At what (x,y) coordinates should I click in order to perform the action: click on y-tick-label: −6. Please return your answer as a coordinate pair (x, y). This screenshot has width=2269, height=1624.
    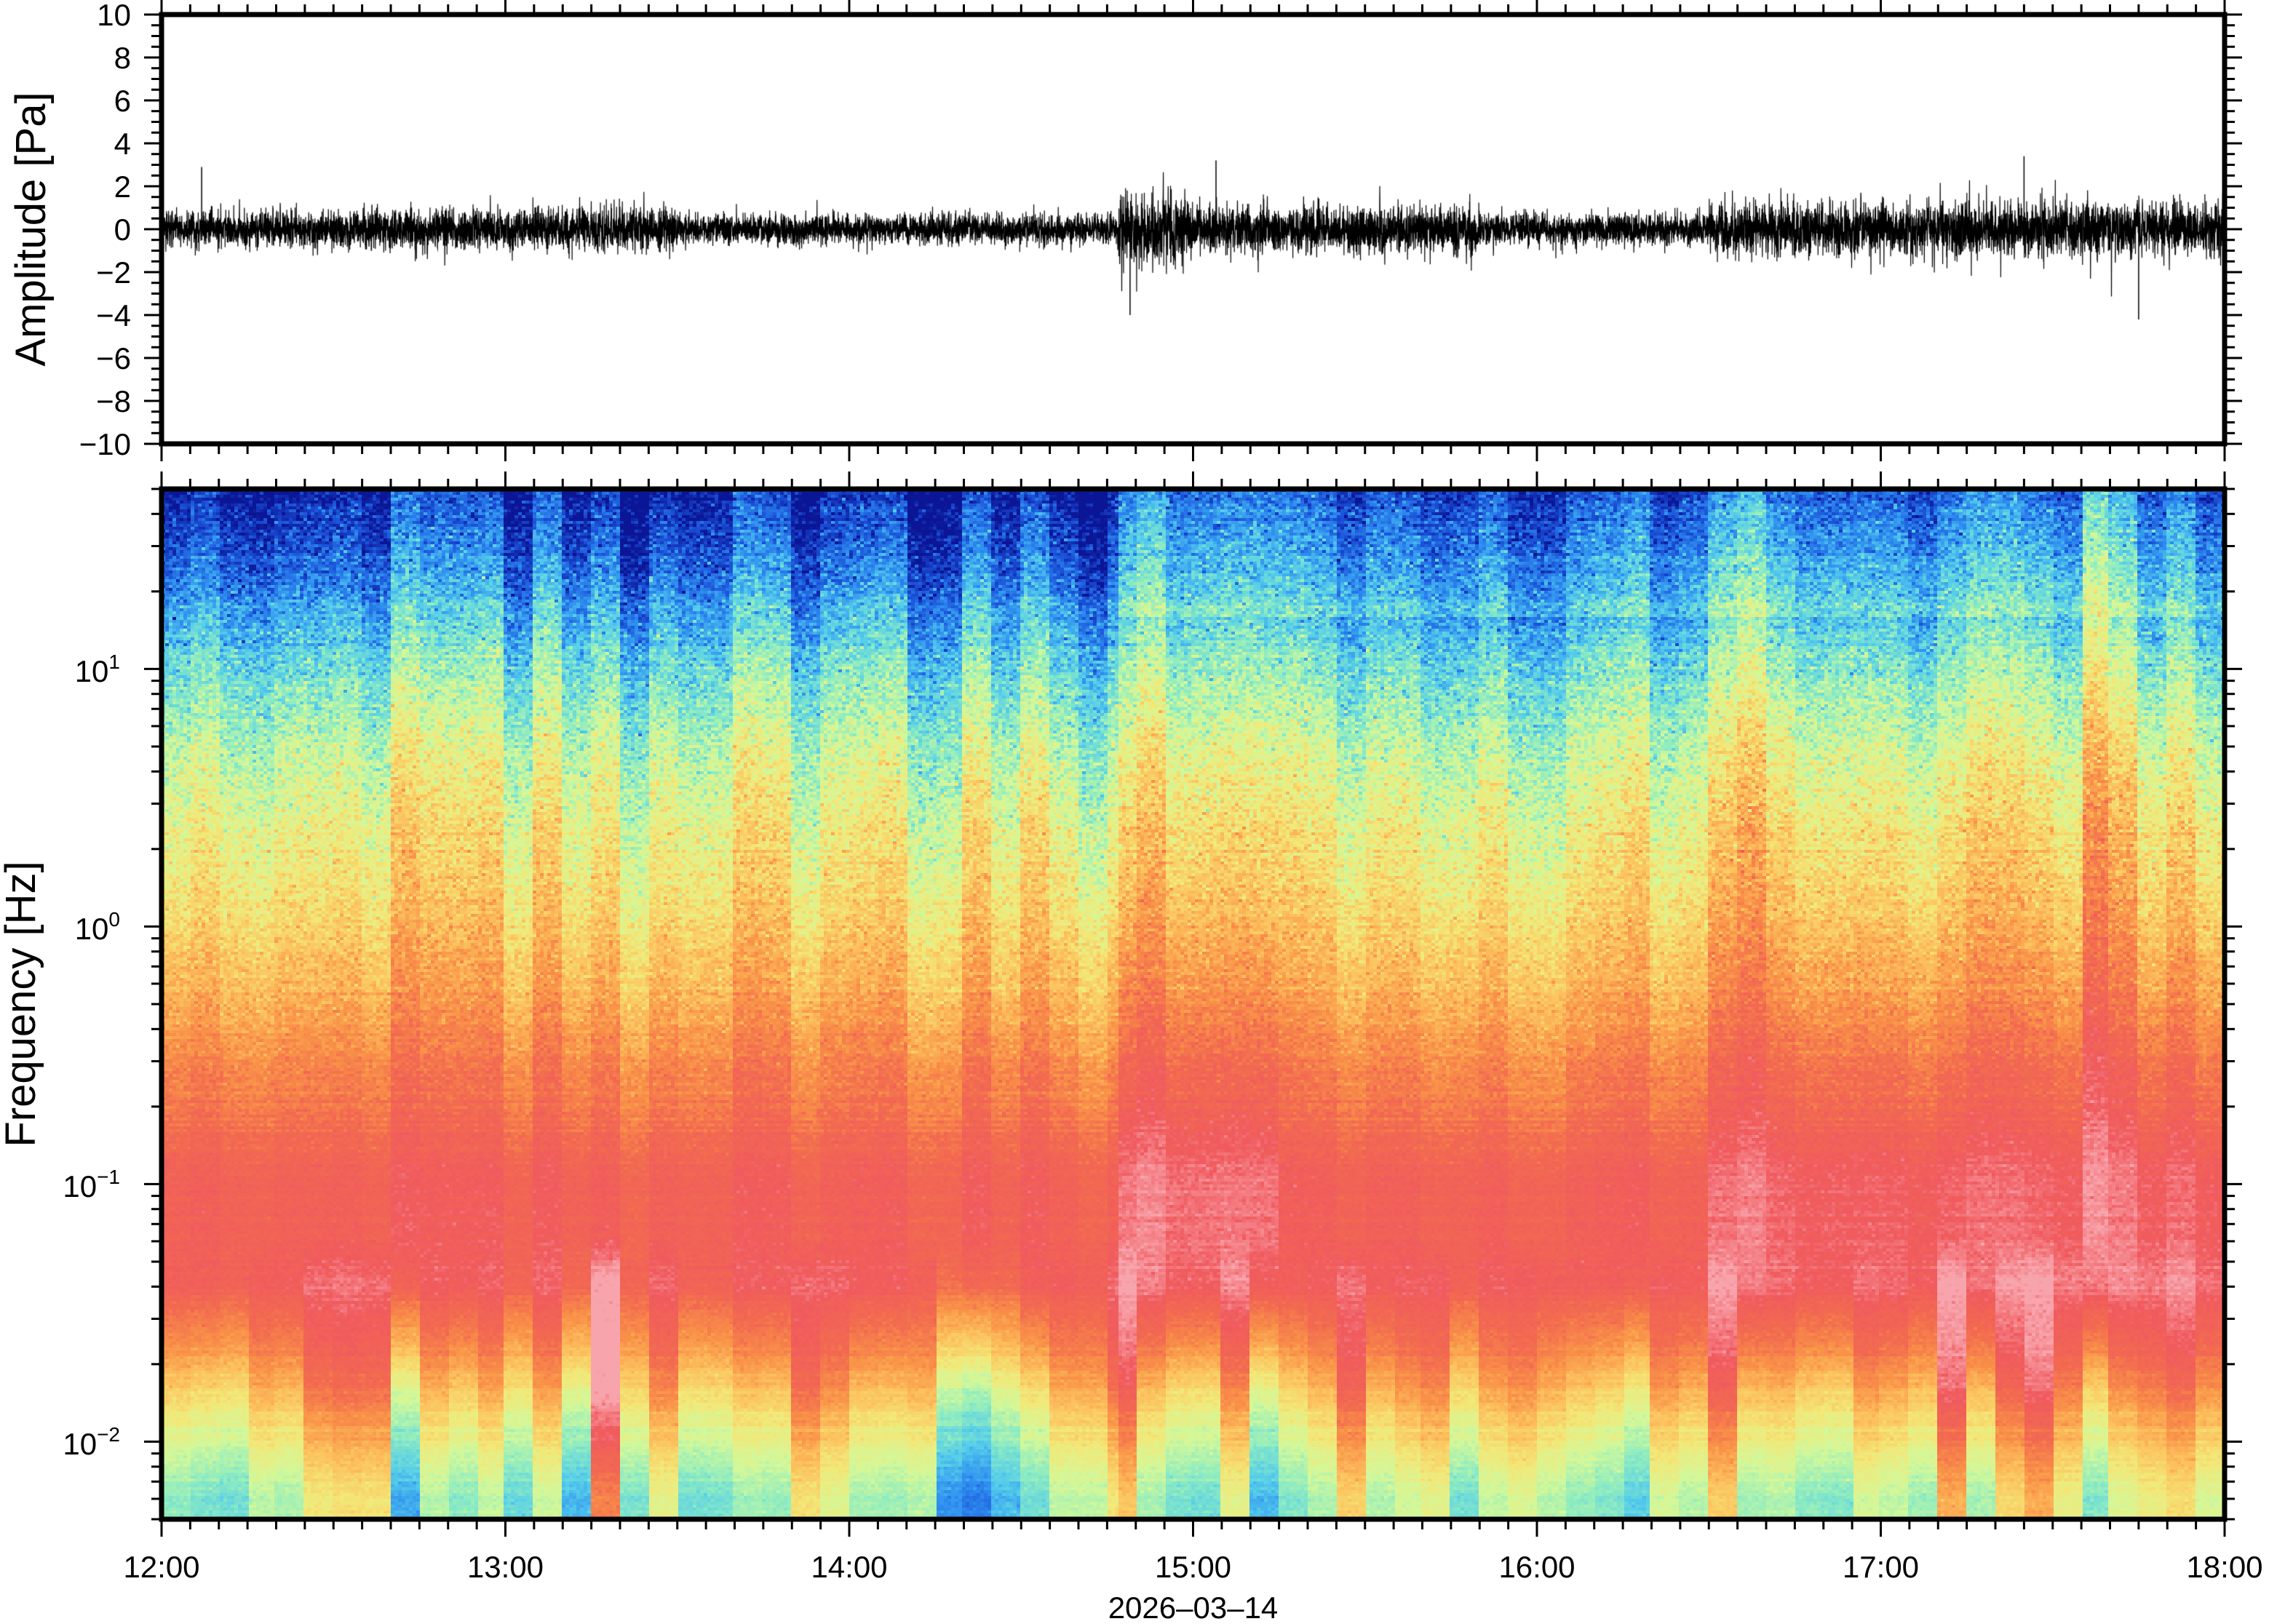
    Looking at the image, I should click on (114, 358).